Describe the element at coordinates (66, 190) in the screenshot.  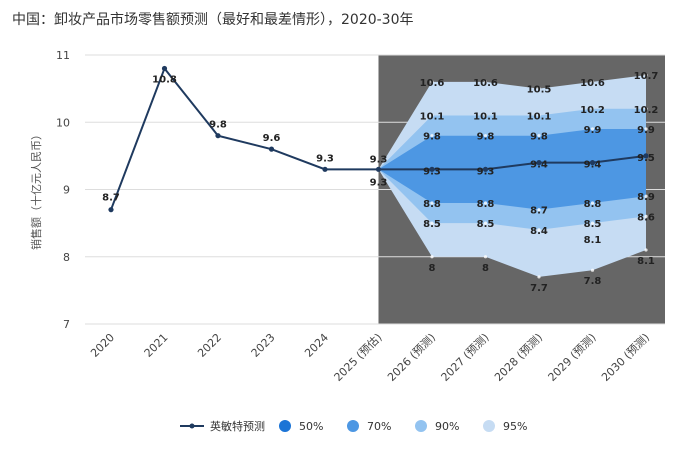
I see `y-tick-label: 9` at that location.